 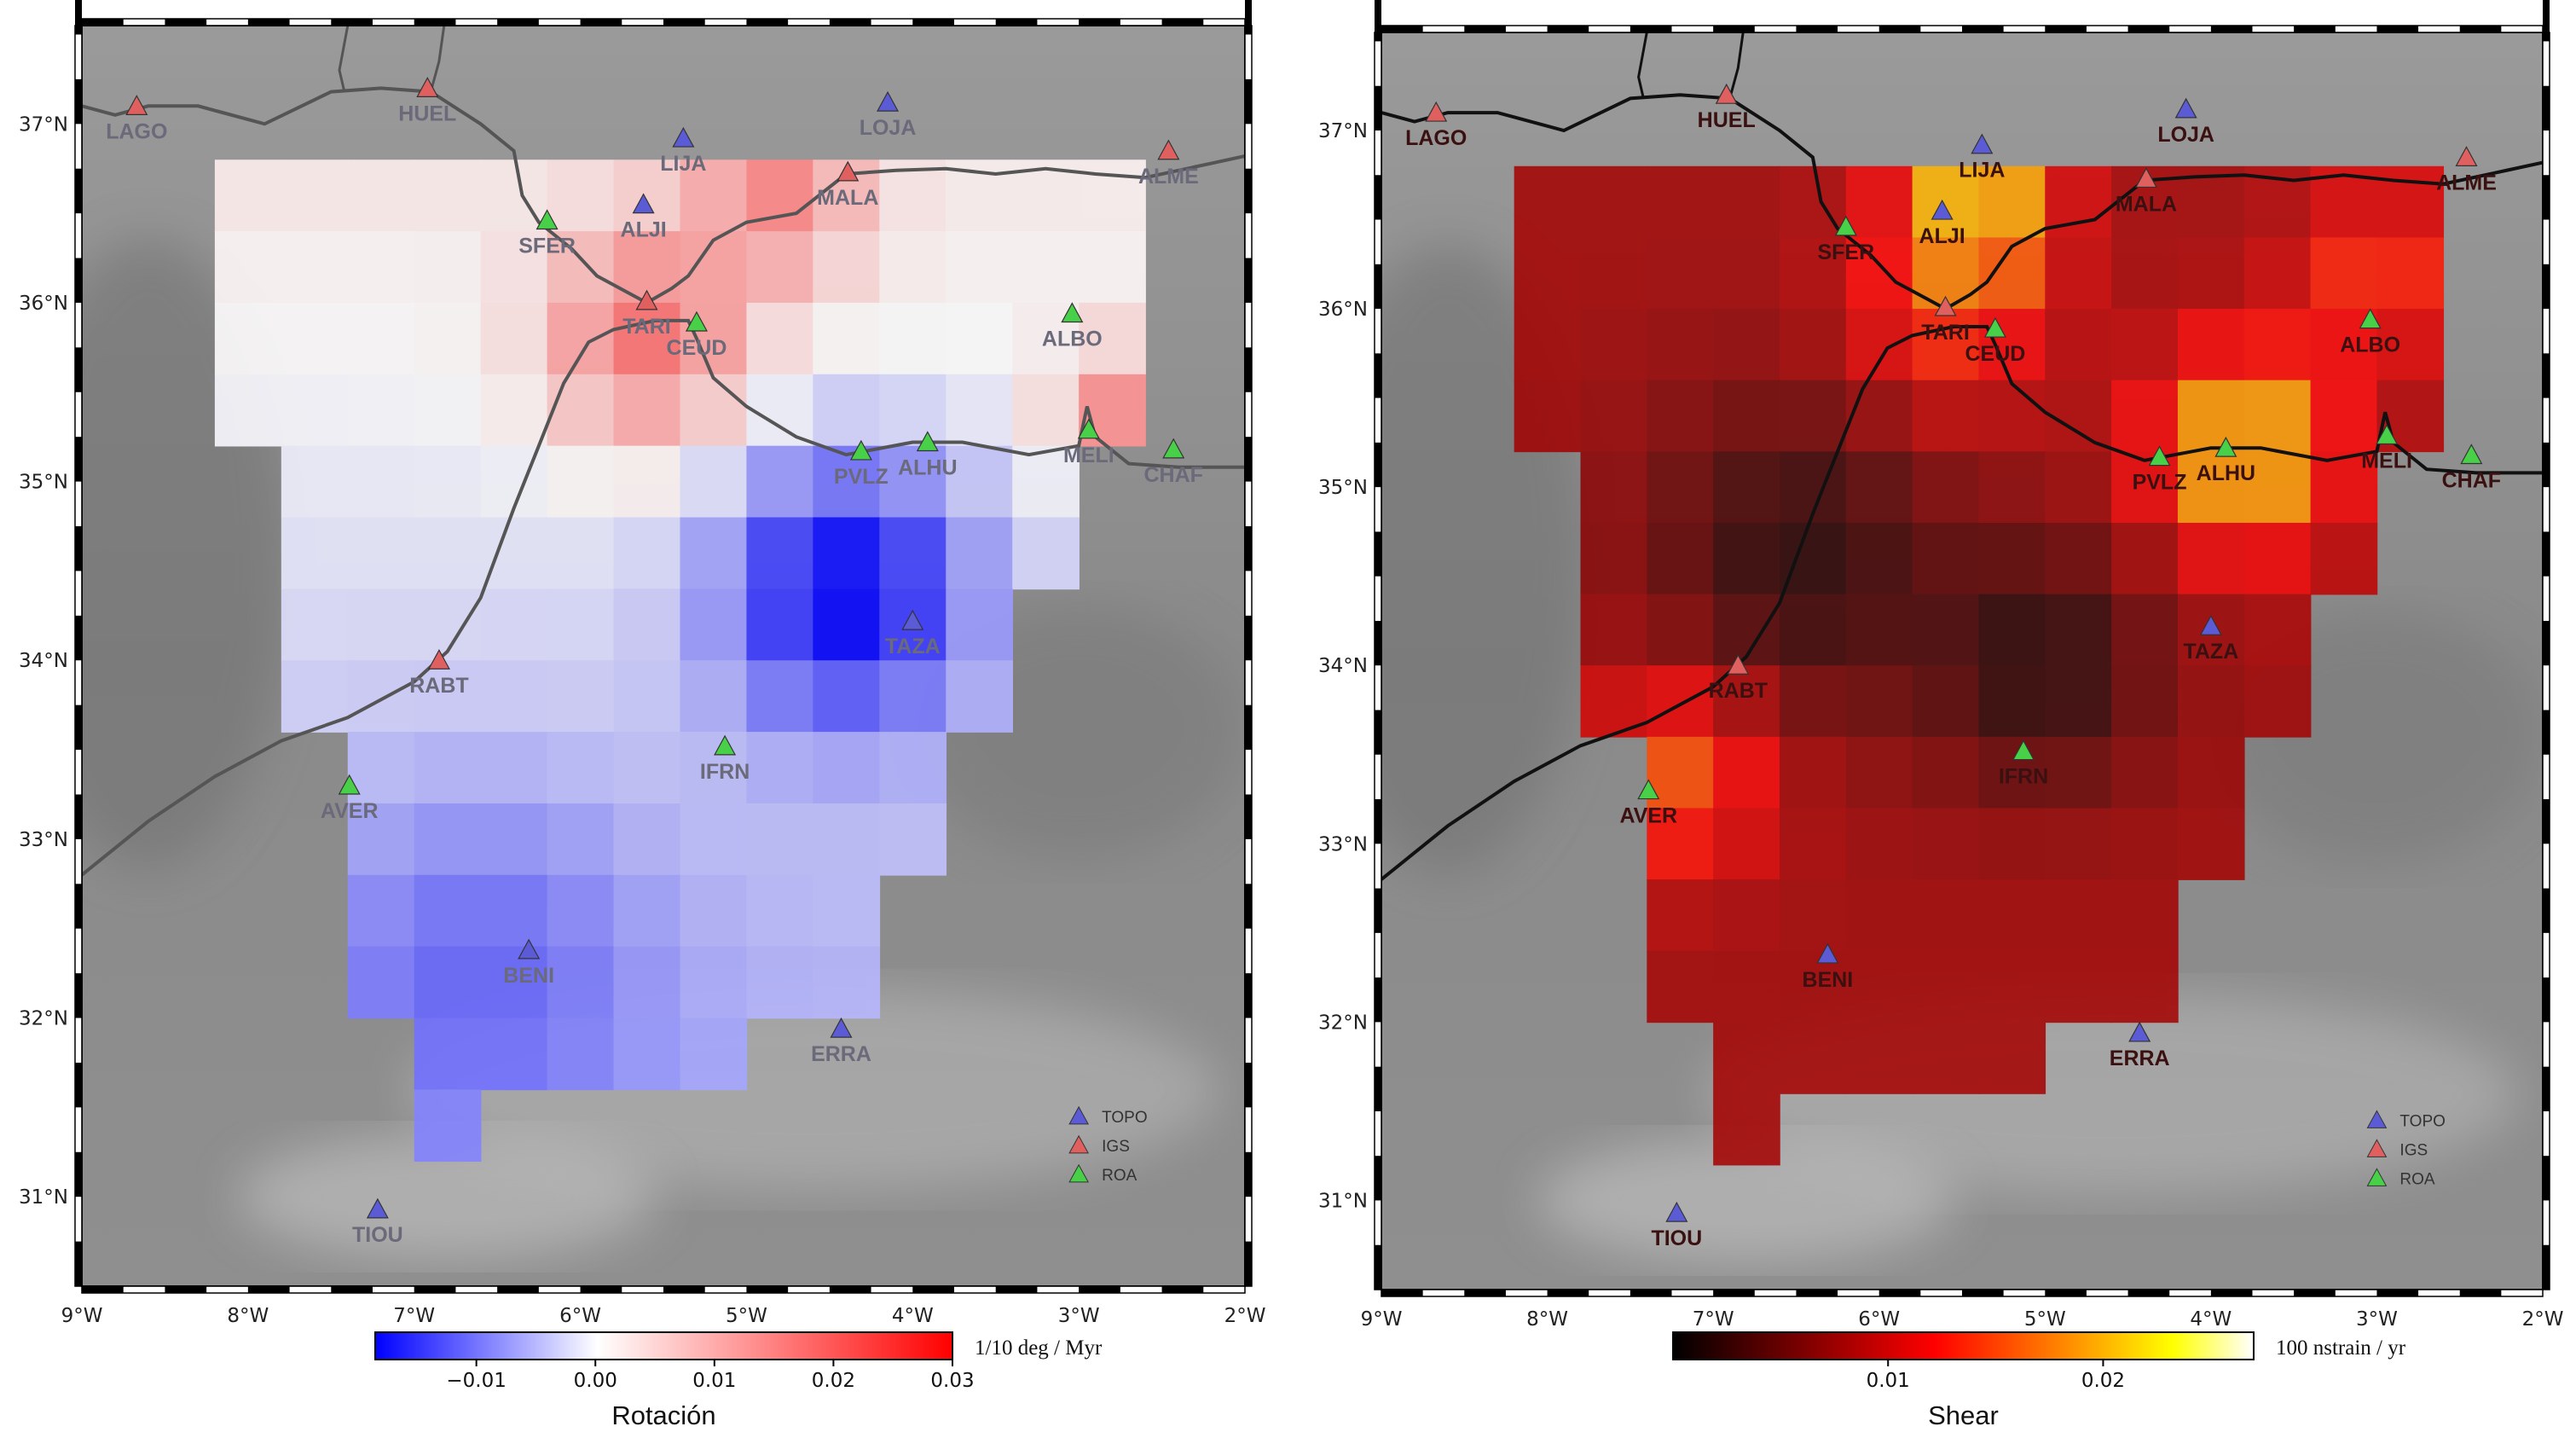 I want to click on station-aver: AVER, so click(x=350, y=798).